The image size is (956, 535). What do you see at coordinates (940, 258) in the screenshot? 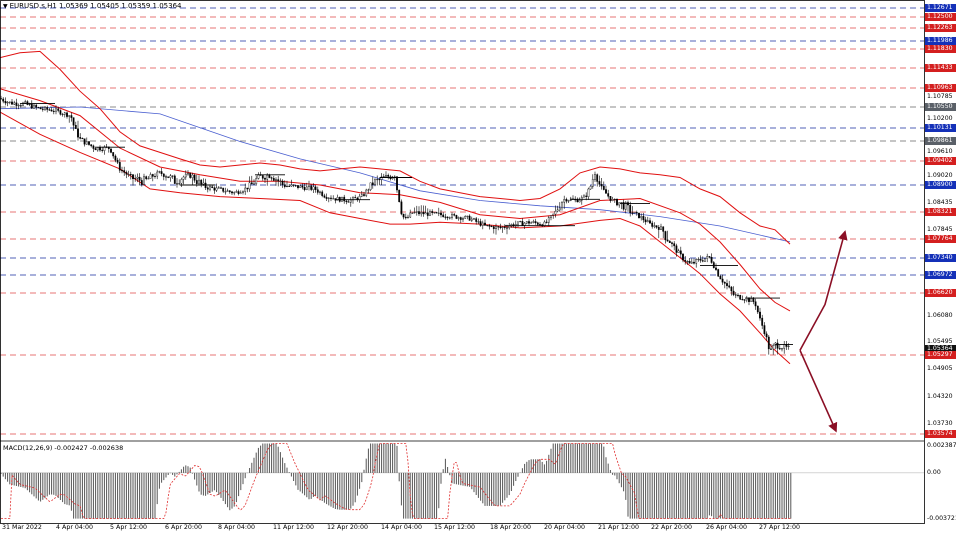
I see `price-tick-label: 1.07340` at bounding box center [940, 258].